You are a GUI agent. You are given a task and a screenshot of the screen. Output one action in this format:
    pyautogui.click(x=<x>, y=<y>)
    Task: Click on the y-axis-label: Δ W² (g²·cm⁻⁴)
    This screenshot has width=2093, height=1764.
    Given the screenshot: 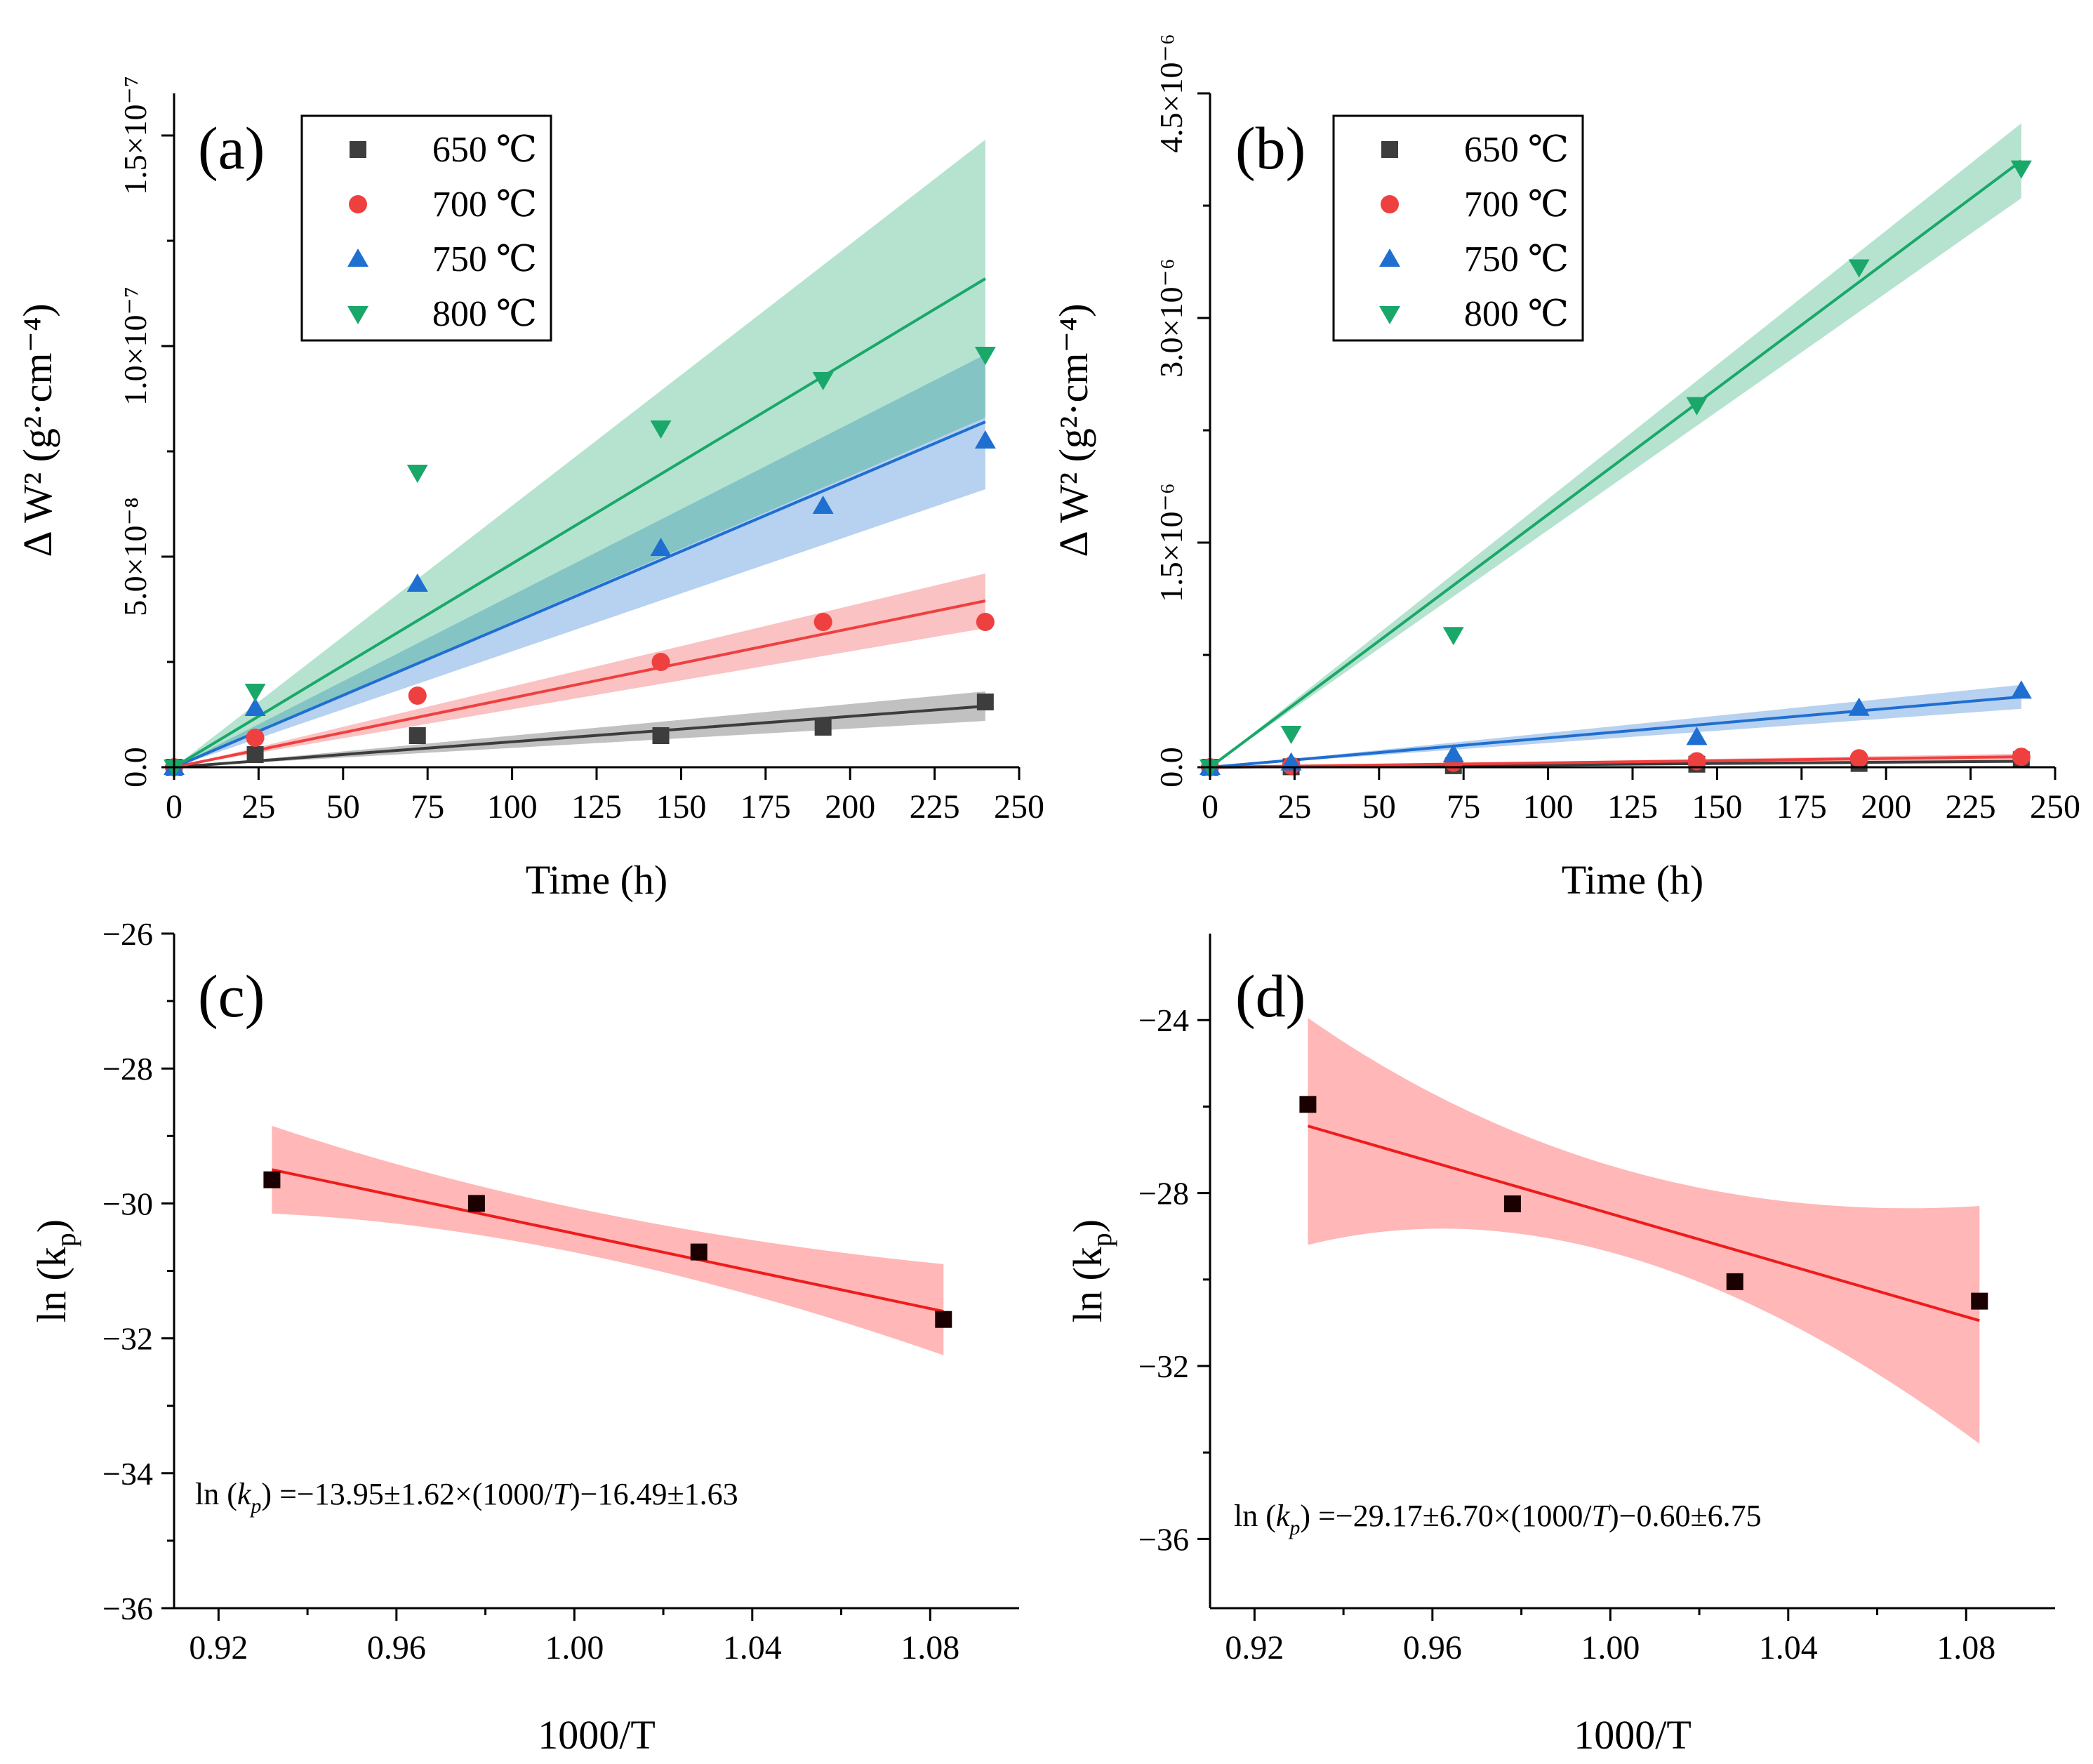 What is the action you would take?
    pyautogui.click(x=1073, y=430)
    